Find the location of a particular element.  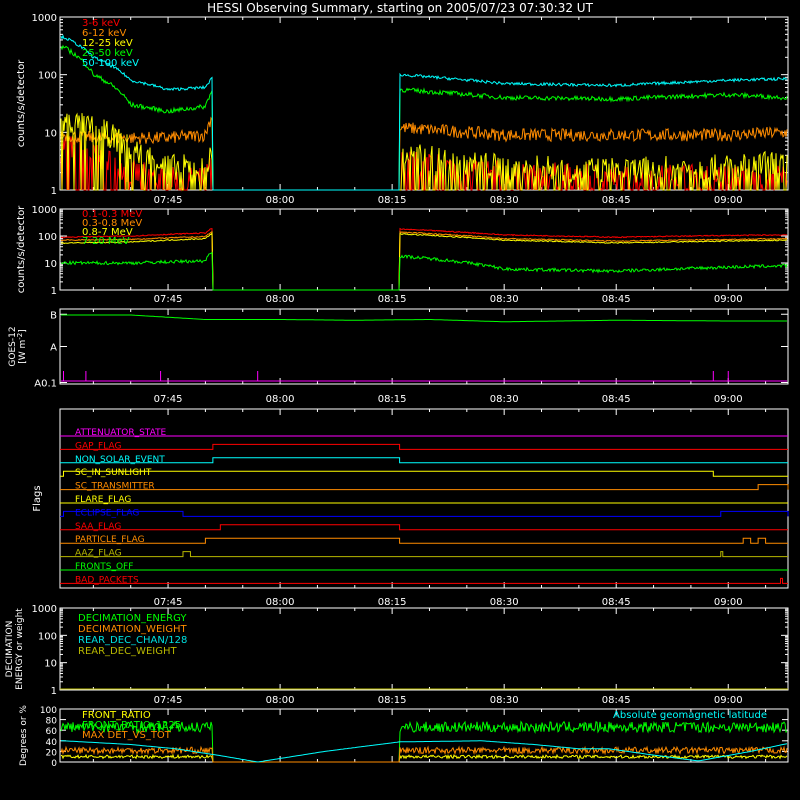

hxr-x-tick-label: 09:00 is located at coordinates (728, 200).